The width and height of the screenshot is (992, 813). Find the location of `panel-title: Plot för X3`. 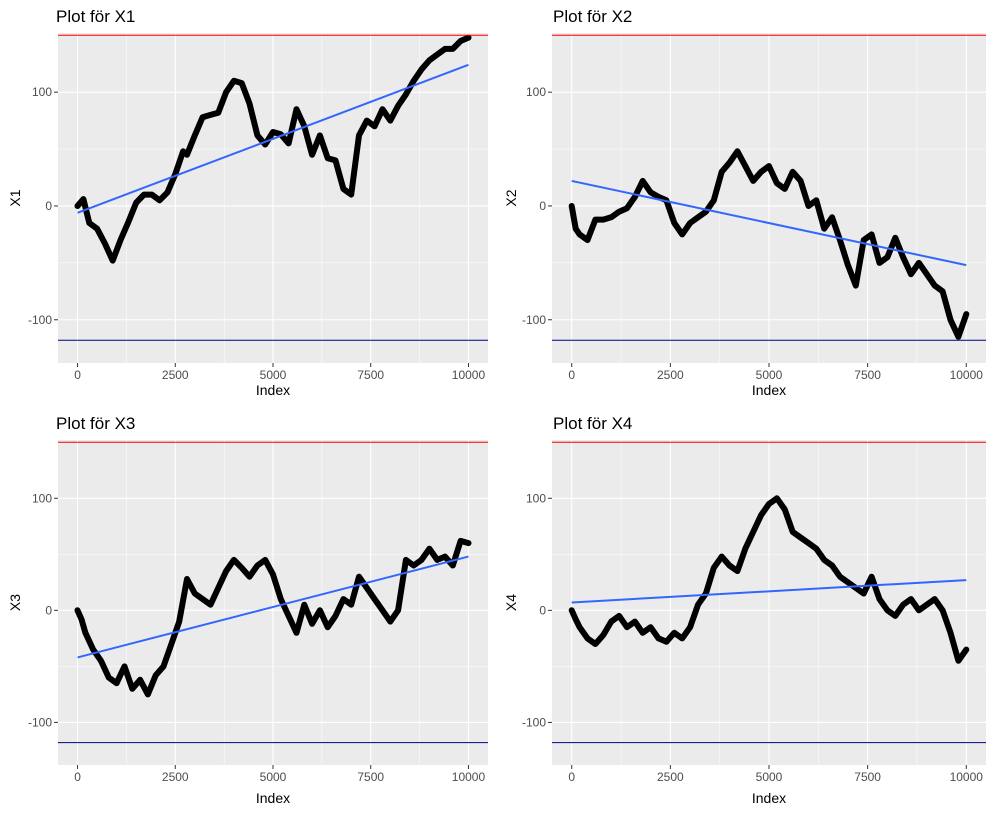

panel-title: Plot för X3 is located at coordinates (95, 423).